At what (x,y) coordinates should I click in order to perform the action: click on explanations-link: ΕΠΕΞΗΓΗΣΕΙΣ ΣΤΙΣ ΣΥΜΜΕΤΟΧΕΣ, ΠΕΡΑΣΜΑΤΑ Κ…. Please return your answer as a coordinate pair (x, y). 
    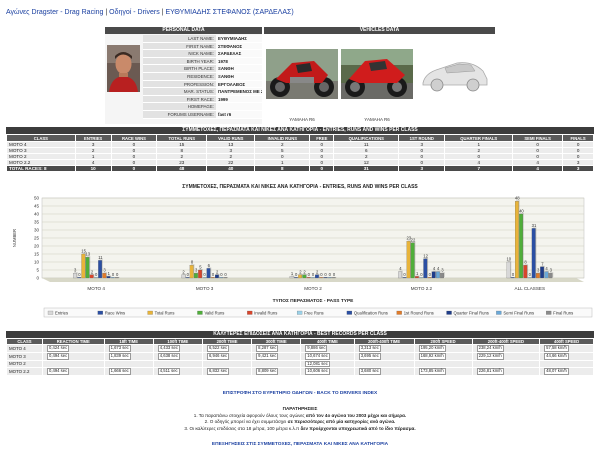
    Looking at the image, I should click on (300, 444).